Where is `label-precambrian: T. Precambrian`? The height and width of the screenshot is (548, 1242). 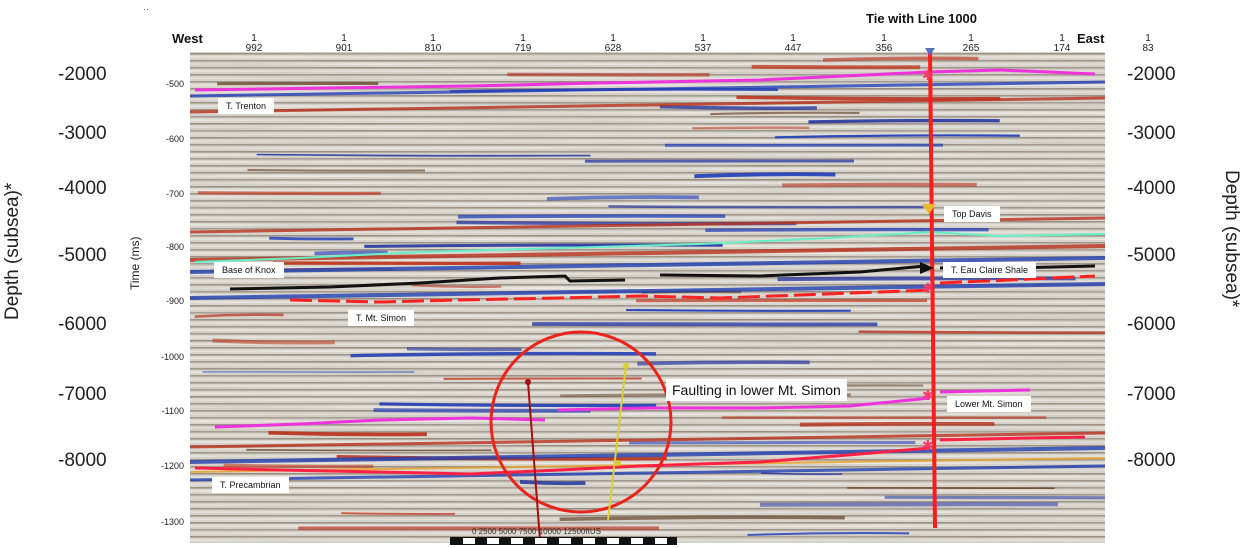
label-precambrian: T. Precambrian is located at coordinates (250, 485).